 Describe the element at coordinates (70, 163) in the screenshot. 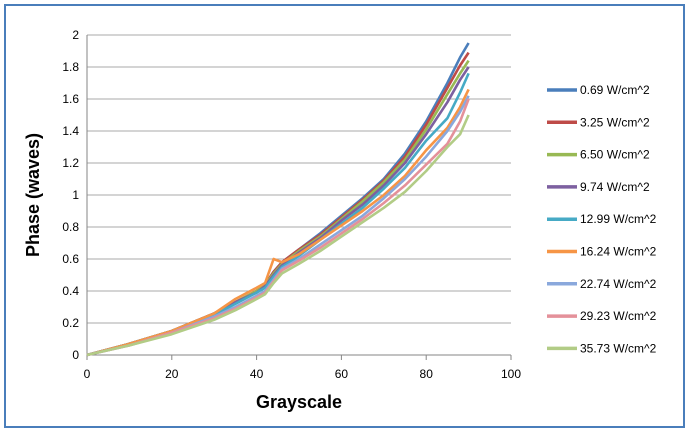

I see `y-tick-label: 1.2` at that location.